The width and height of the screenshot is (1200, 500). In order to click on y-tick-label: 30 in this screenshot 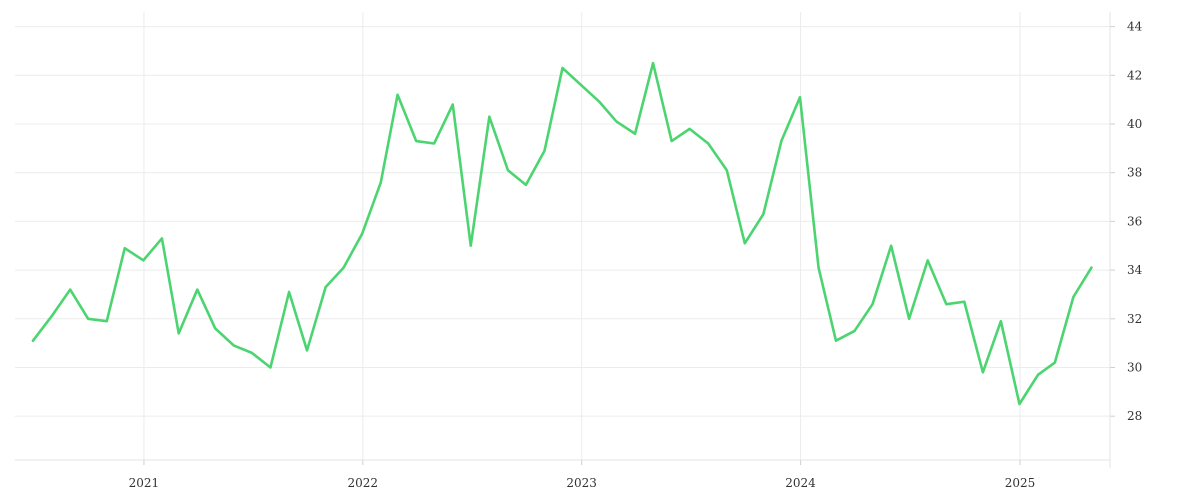, I will do `click(1134, 367)`.